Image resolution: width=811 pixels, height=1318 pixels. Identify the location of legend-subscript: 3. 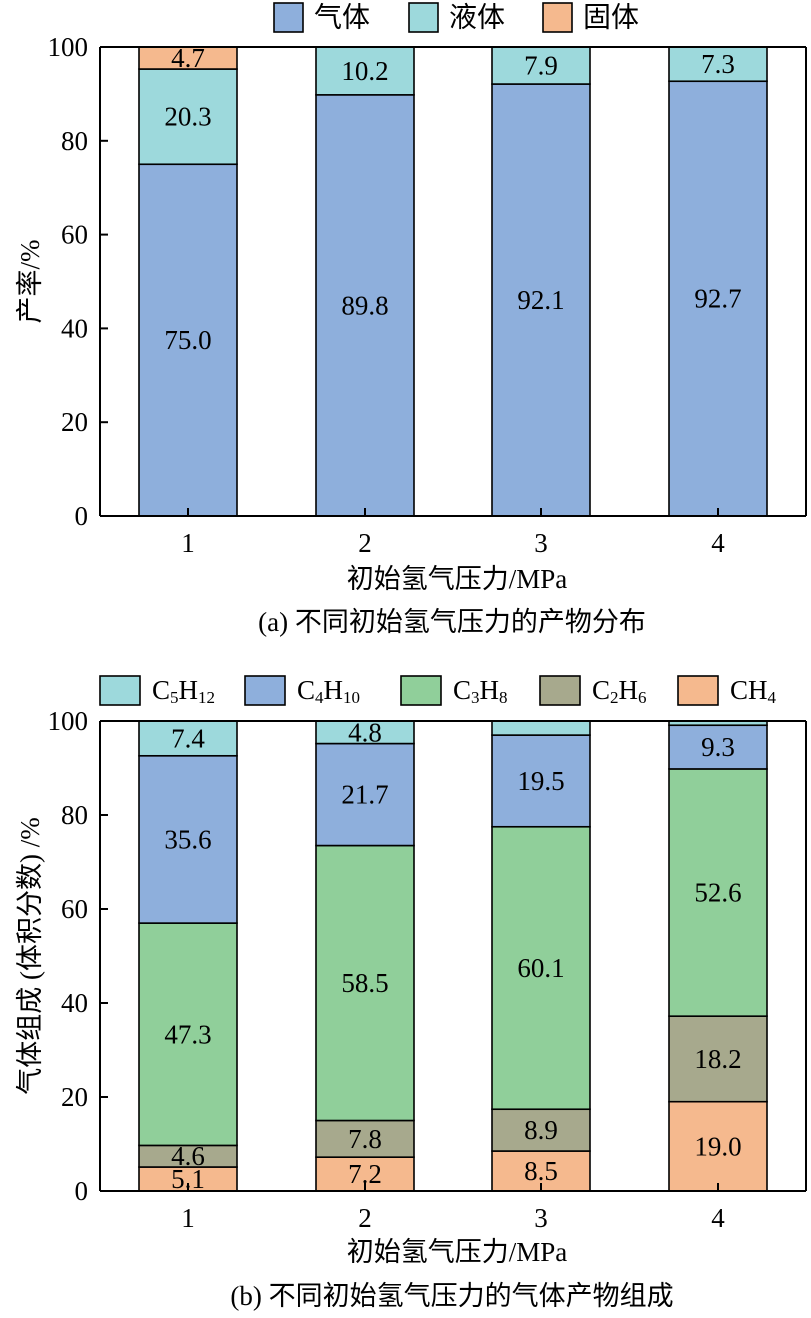
(475, 697).